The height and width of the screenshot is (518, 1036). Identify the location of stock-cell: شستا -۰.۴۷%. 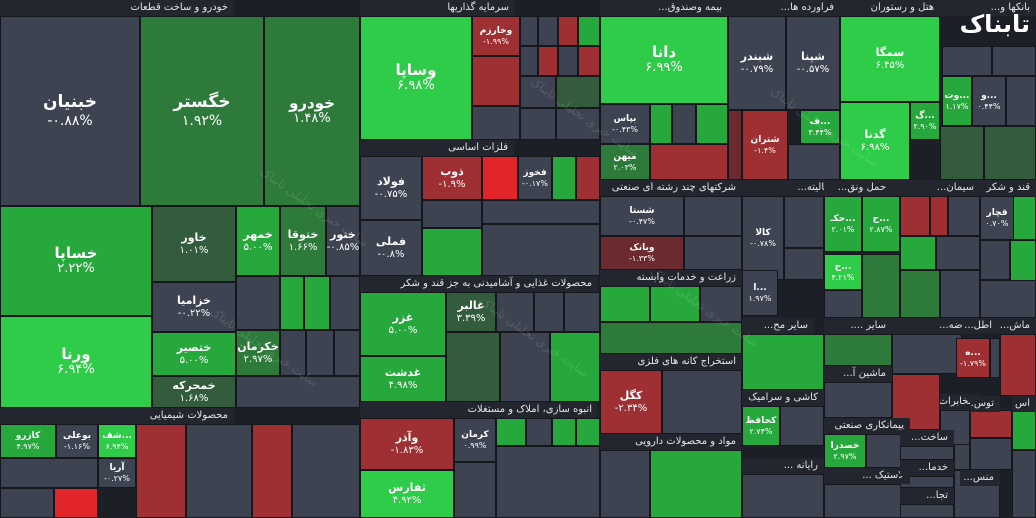
(642, 216).